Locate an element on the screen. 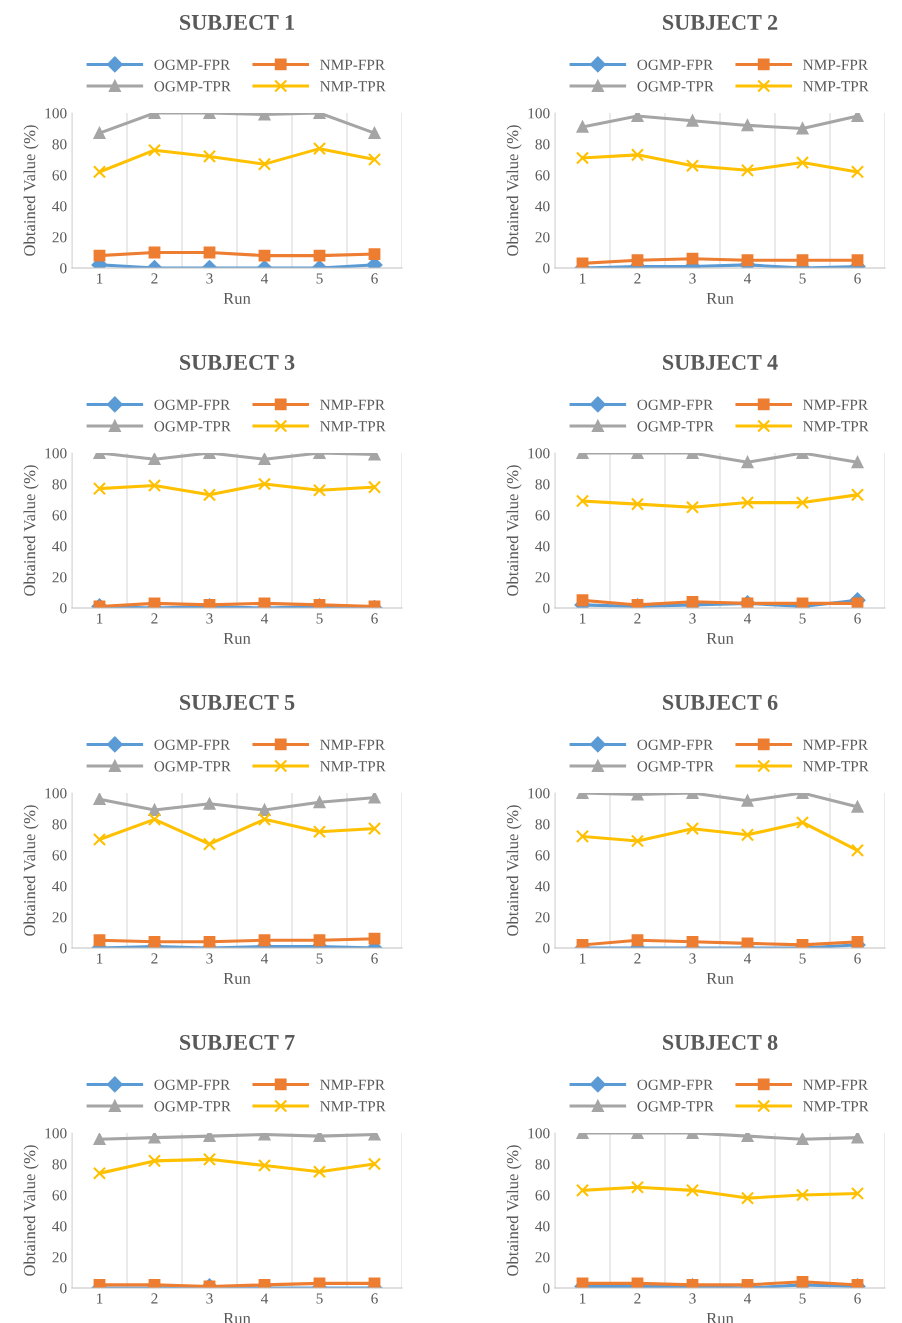 This screenshot has height=1323, width=902. chart-title: SUBJECT 6 is located at coordinates (720, 702).